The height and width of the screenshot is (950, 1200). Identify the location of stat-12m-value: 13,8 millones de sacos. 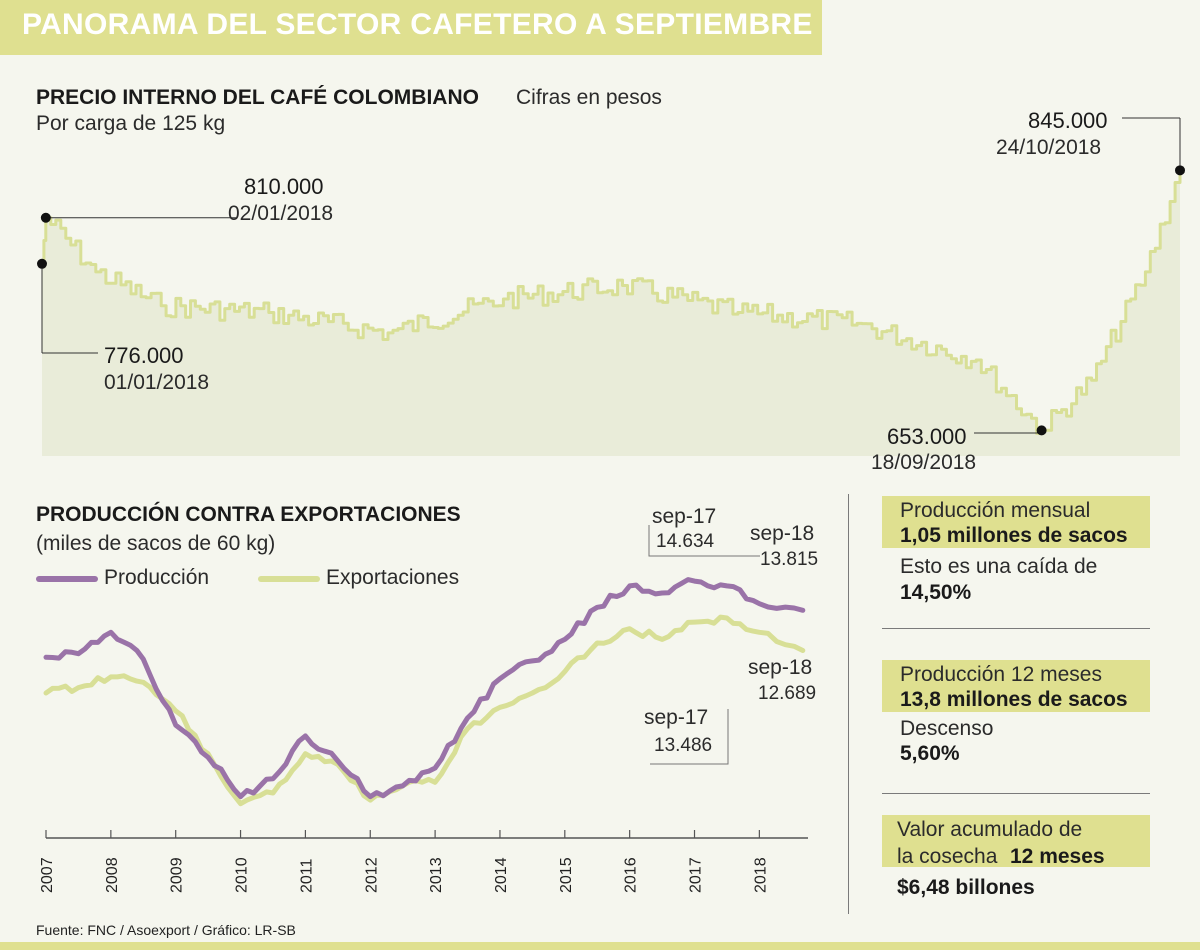
(1014, 699).